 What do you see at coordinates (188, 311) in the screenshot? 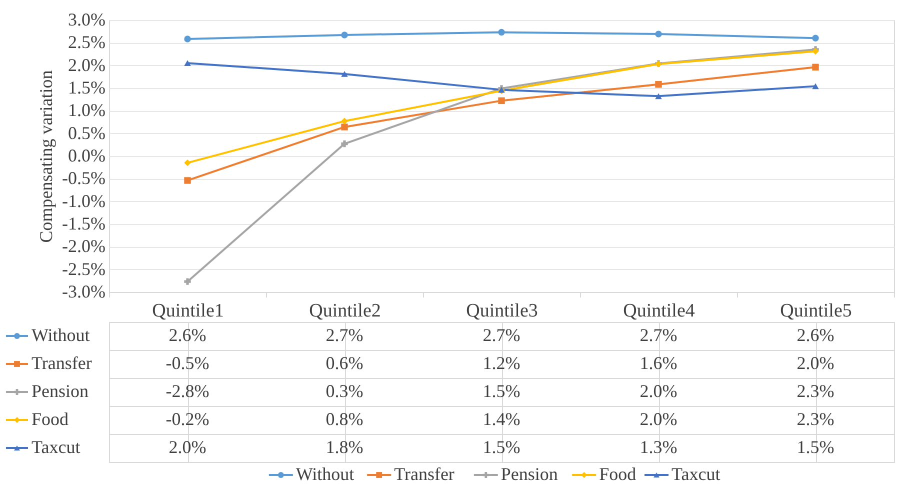
I see `x-tick-label: Quintile1` at bounding box center [188, 311].